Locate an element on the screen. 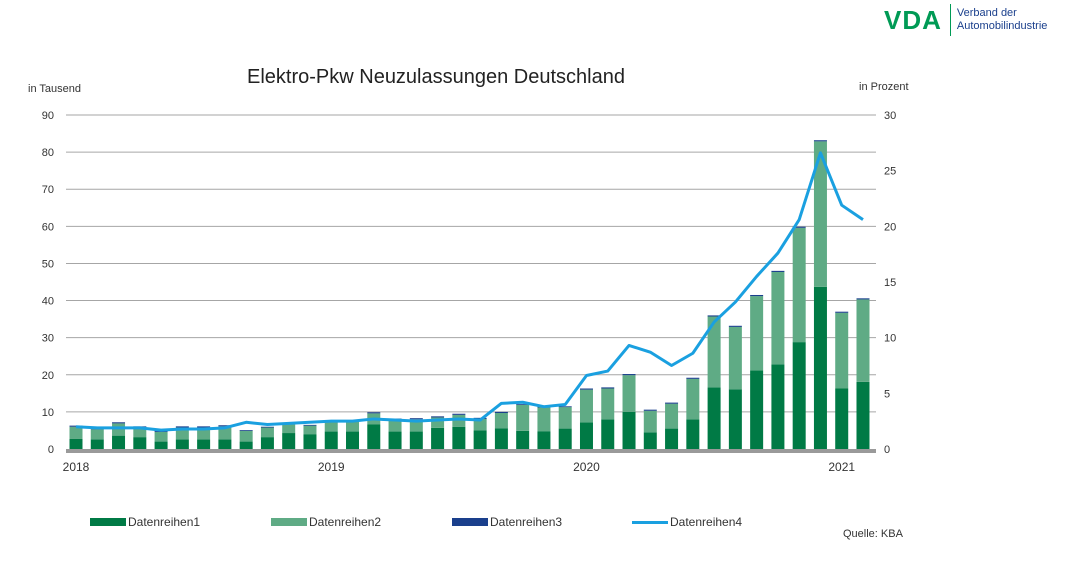 The image size is (1084, 563). y2-tick-label: 0 is located at coordinates (887, 450).